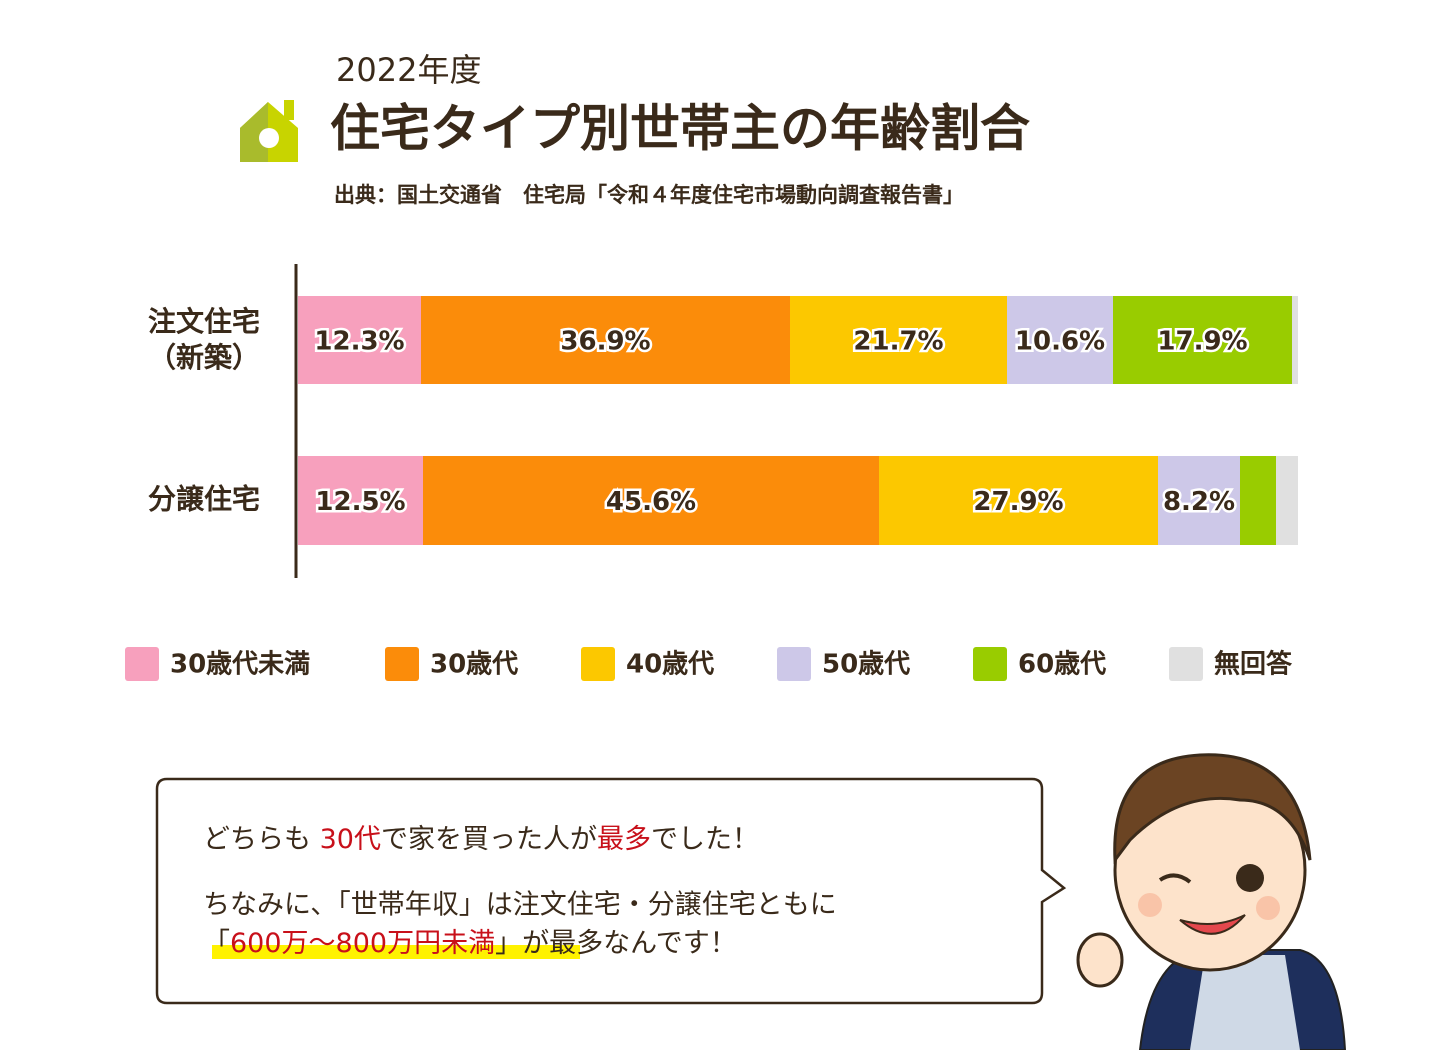 The image size is (1440, 1050). What do you see at coordinates (362, 943) in the screenshot?
I see `emphasis: 600万～800万円未満` at bounding box center [362, 943].